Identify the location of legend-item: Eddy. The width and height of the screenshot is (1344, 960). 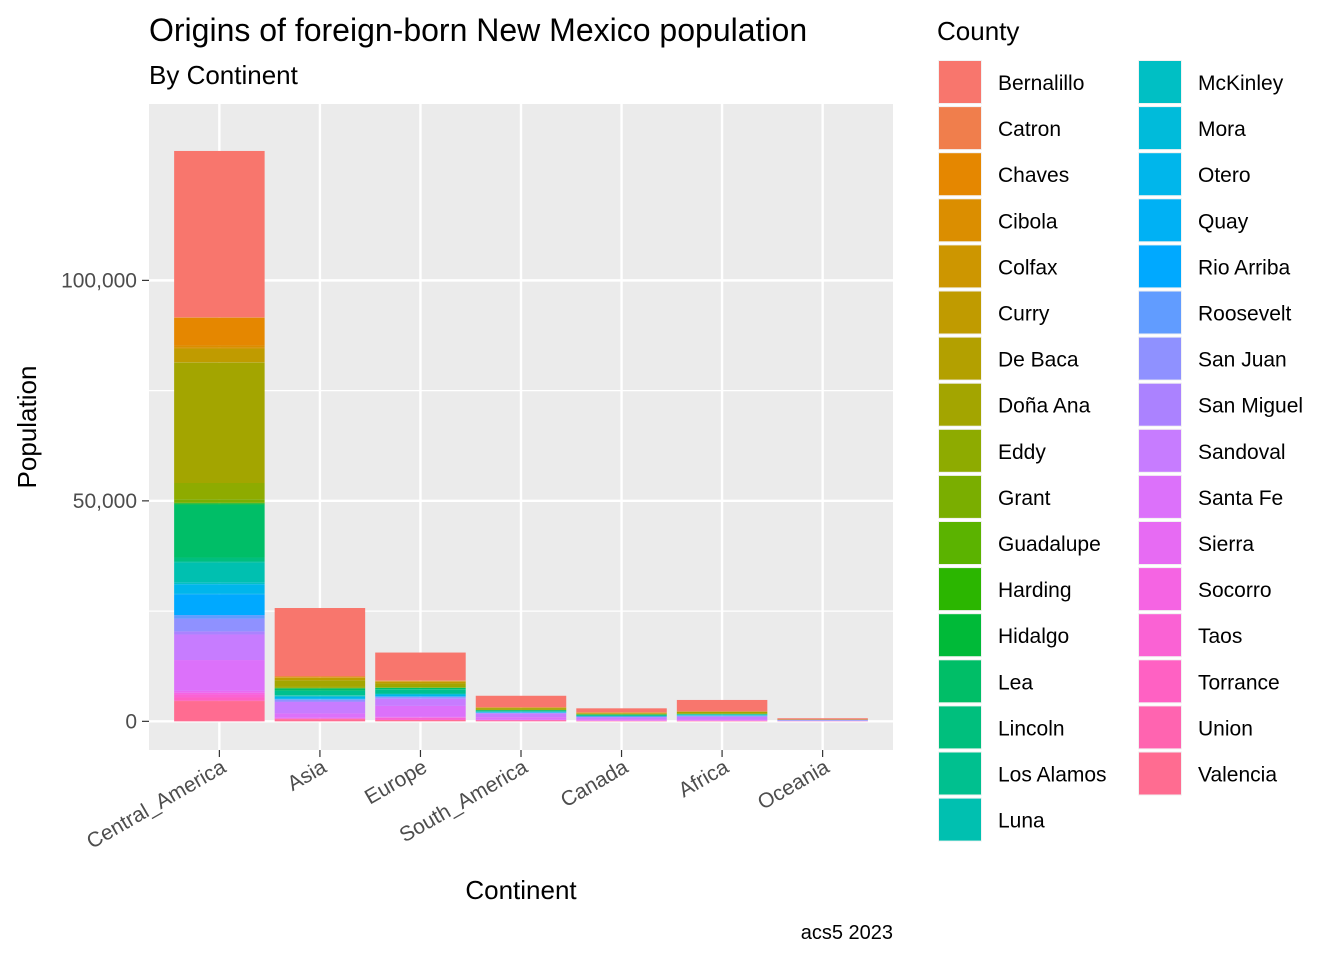
(992, 450).